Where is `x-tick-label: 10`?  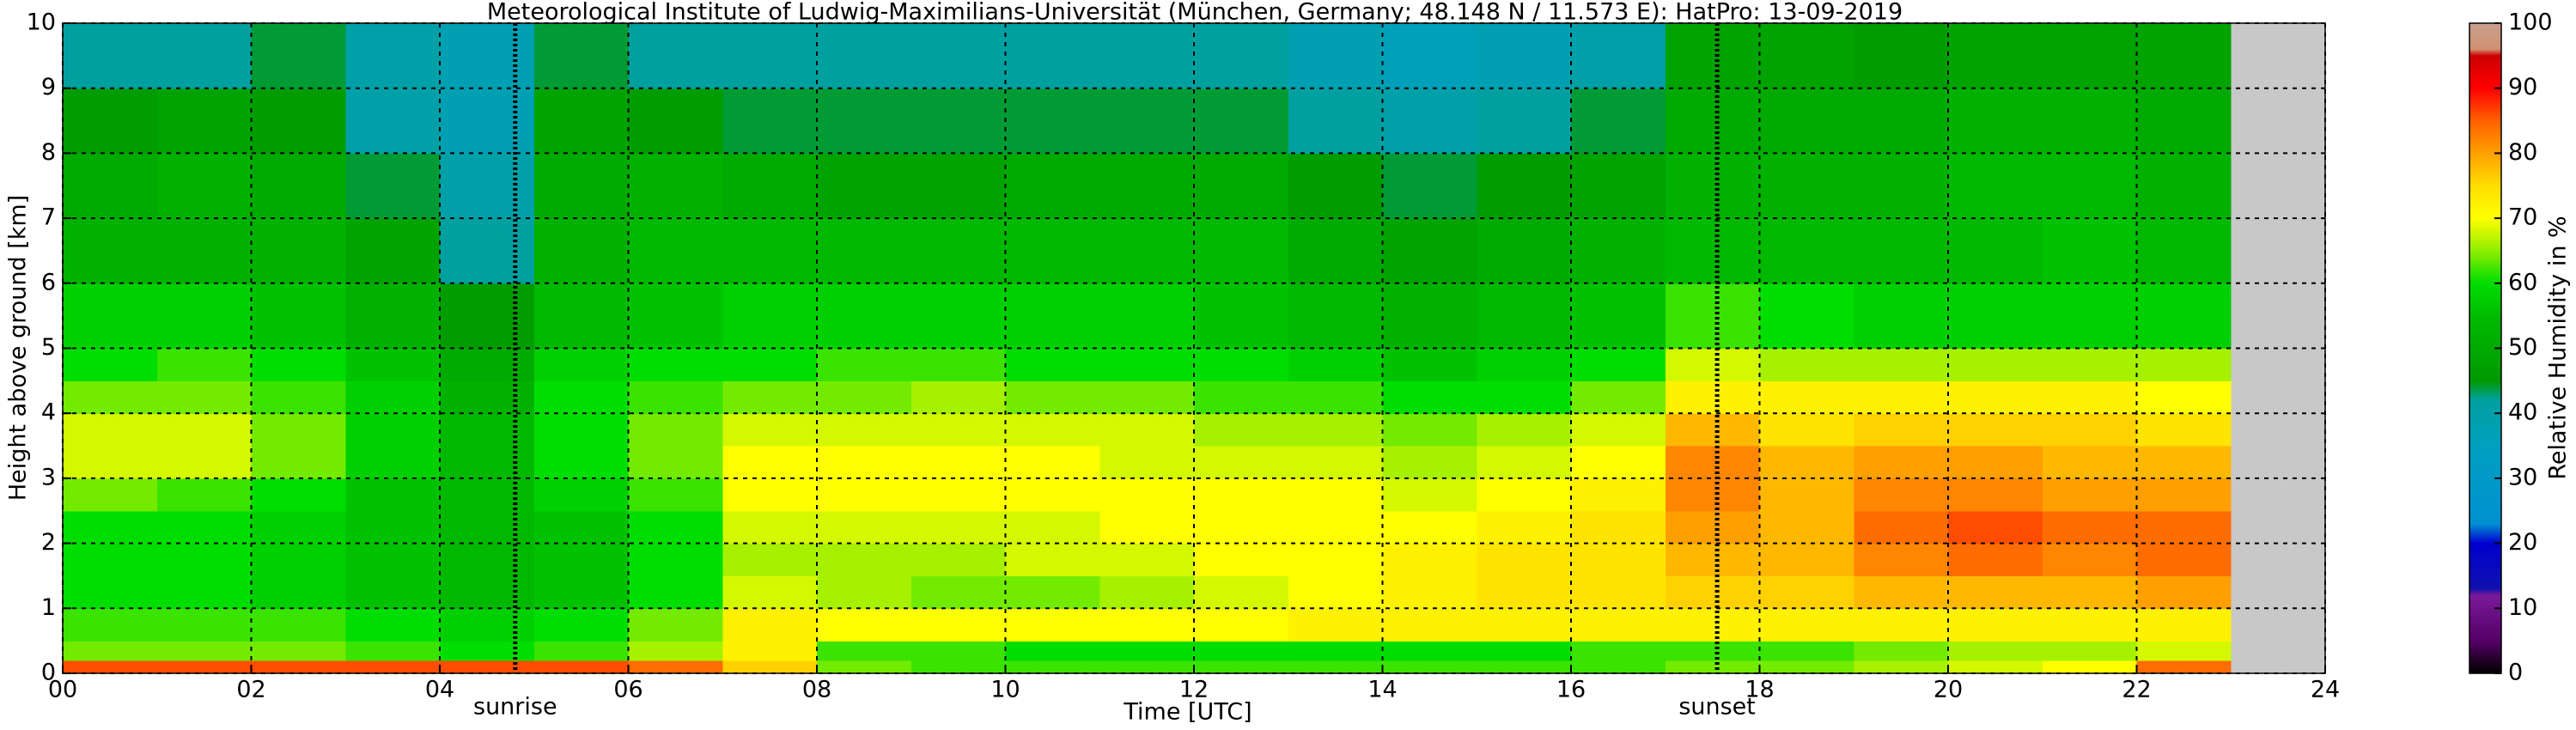 x-tick-label: 10 is located at coordinates (1005, 690).